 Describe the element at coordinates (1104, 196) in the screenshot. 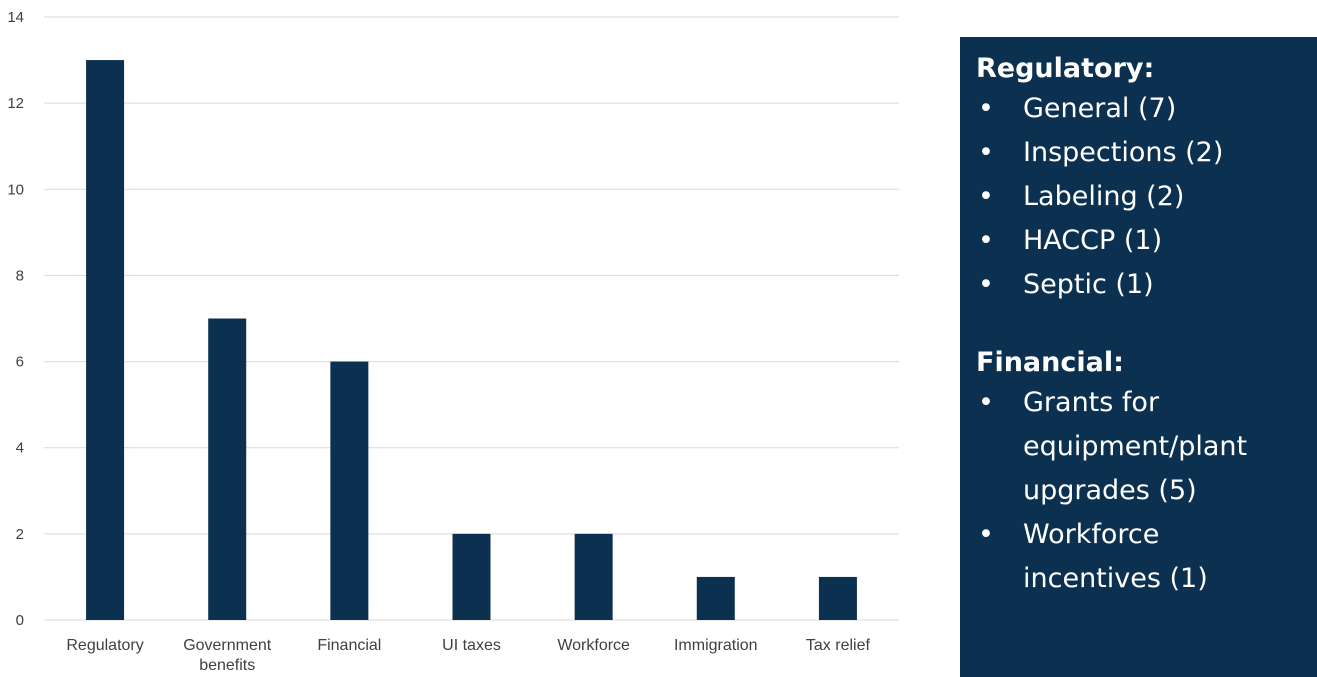

I see `list-item-text: Labeling (2)` at that location.